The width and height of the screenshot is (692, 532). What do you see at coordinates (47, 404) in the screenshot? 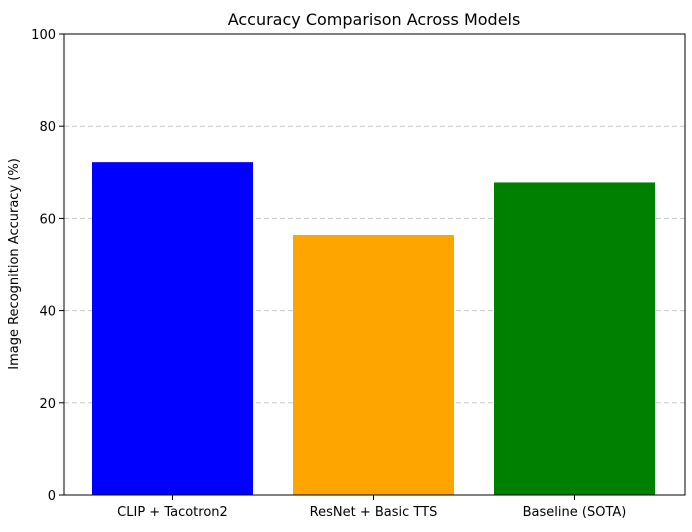
I see `y-tick-label: 20` at bounding box center [47, 404].